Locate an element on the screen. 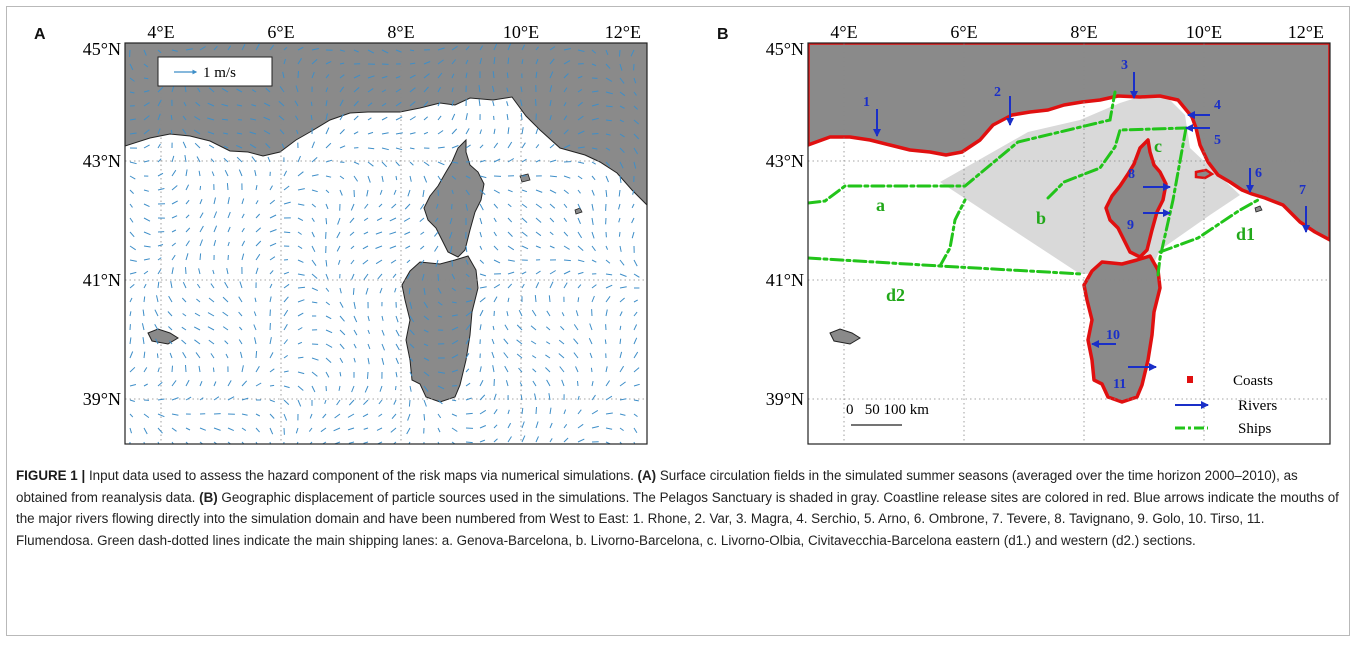  lane-d2-north is located at coordinates (952, 233).